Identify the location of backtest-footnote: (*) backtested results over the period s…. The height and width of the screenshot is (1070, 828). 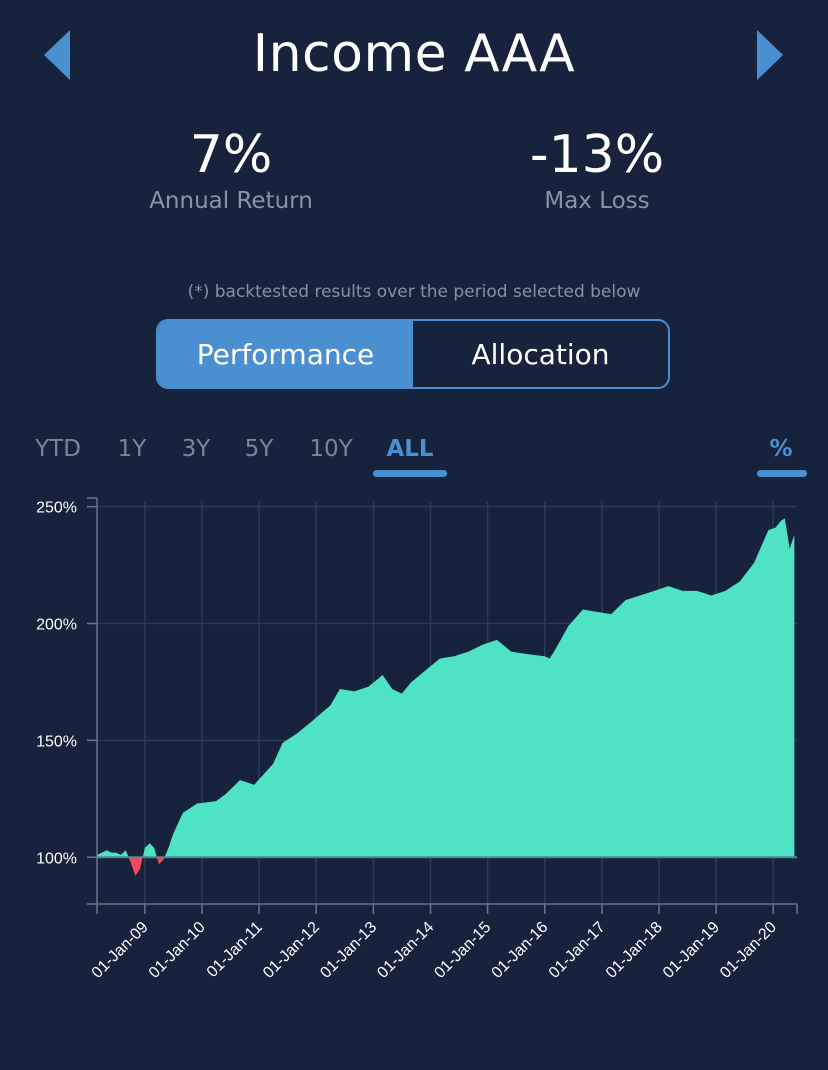
(414, 292).